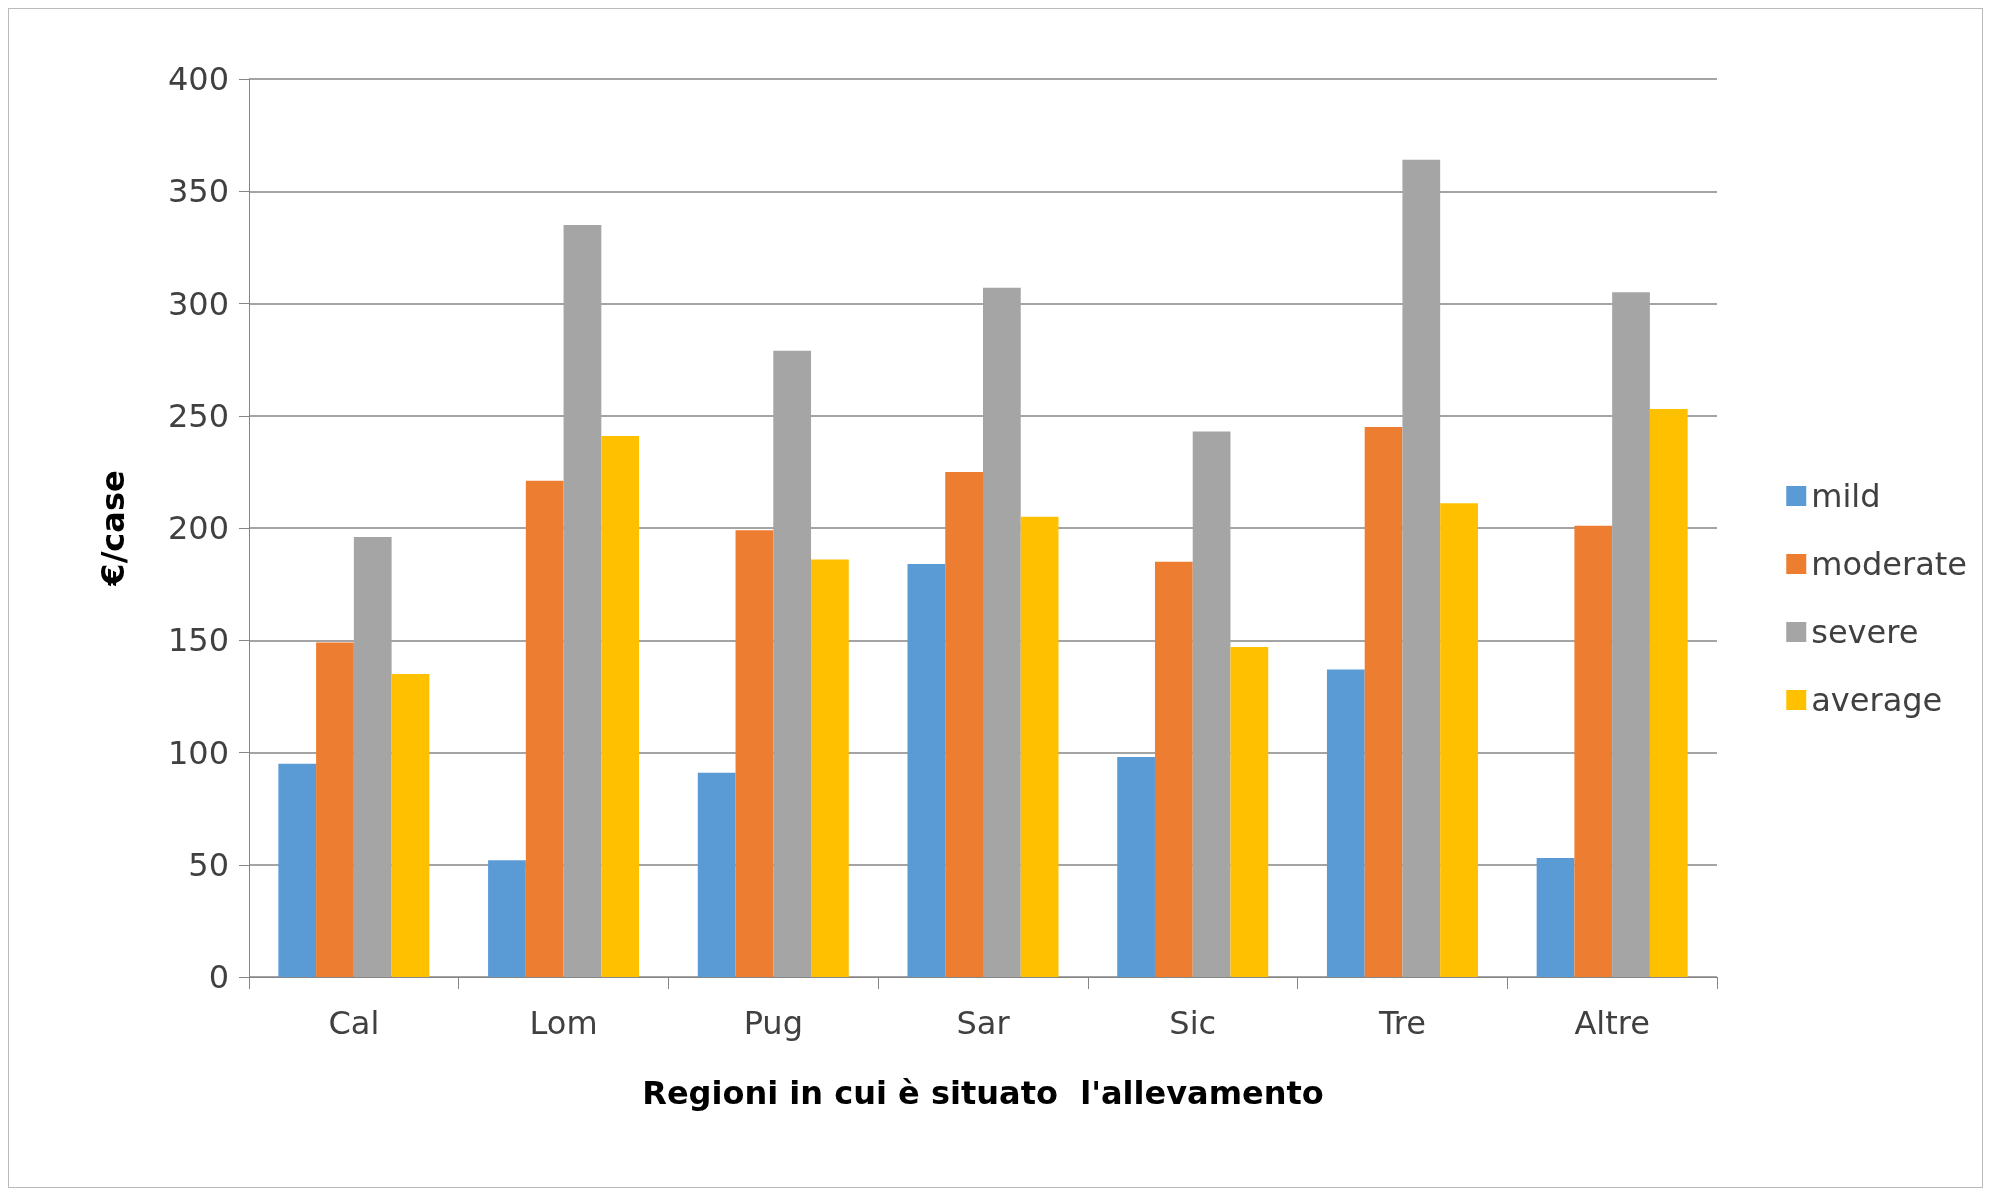 The width and height of the screenshot is (1995, 1199). What do you see at coordinates (198, 752) in the screenshot?
I see `y-tick-label: 100` at bounding box center [198, 752].